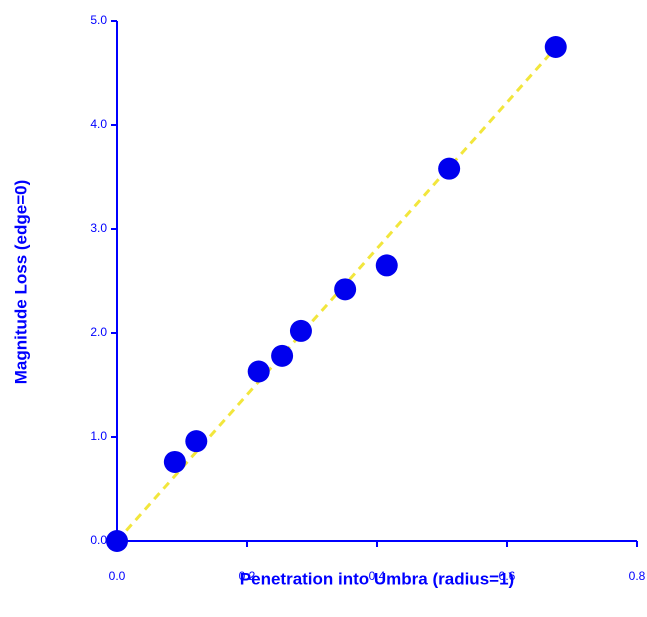 The width and height of the screenshot is (647, 617). Describe the element at coordinates (98, 540) in the screenshot. I see `y-tick-label: 0.0` at that location.